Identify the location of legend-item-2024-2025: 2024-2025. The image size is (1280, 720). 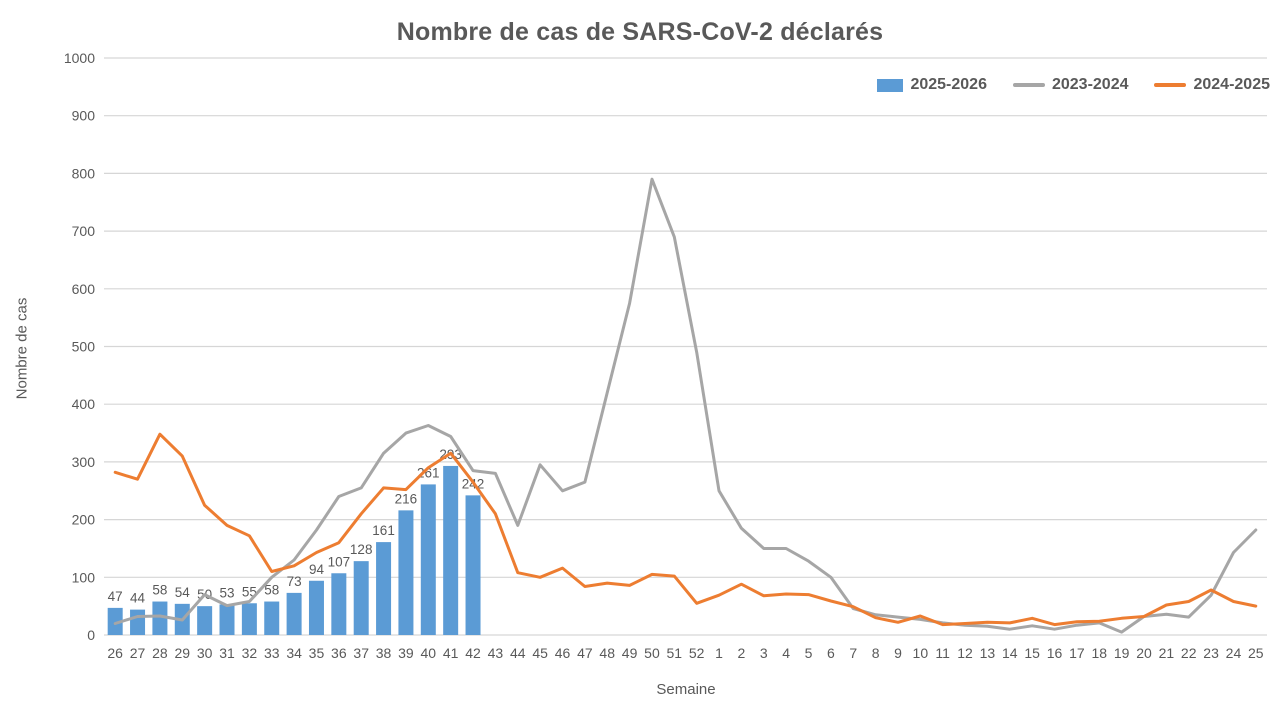
(1212, 85).